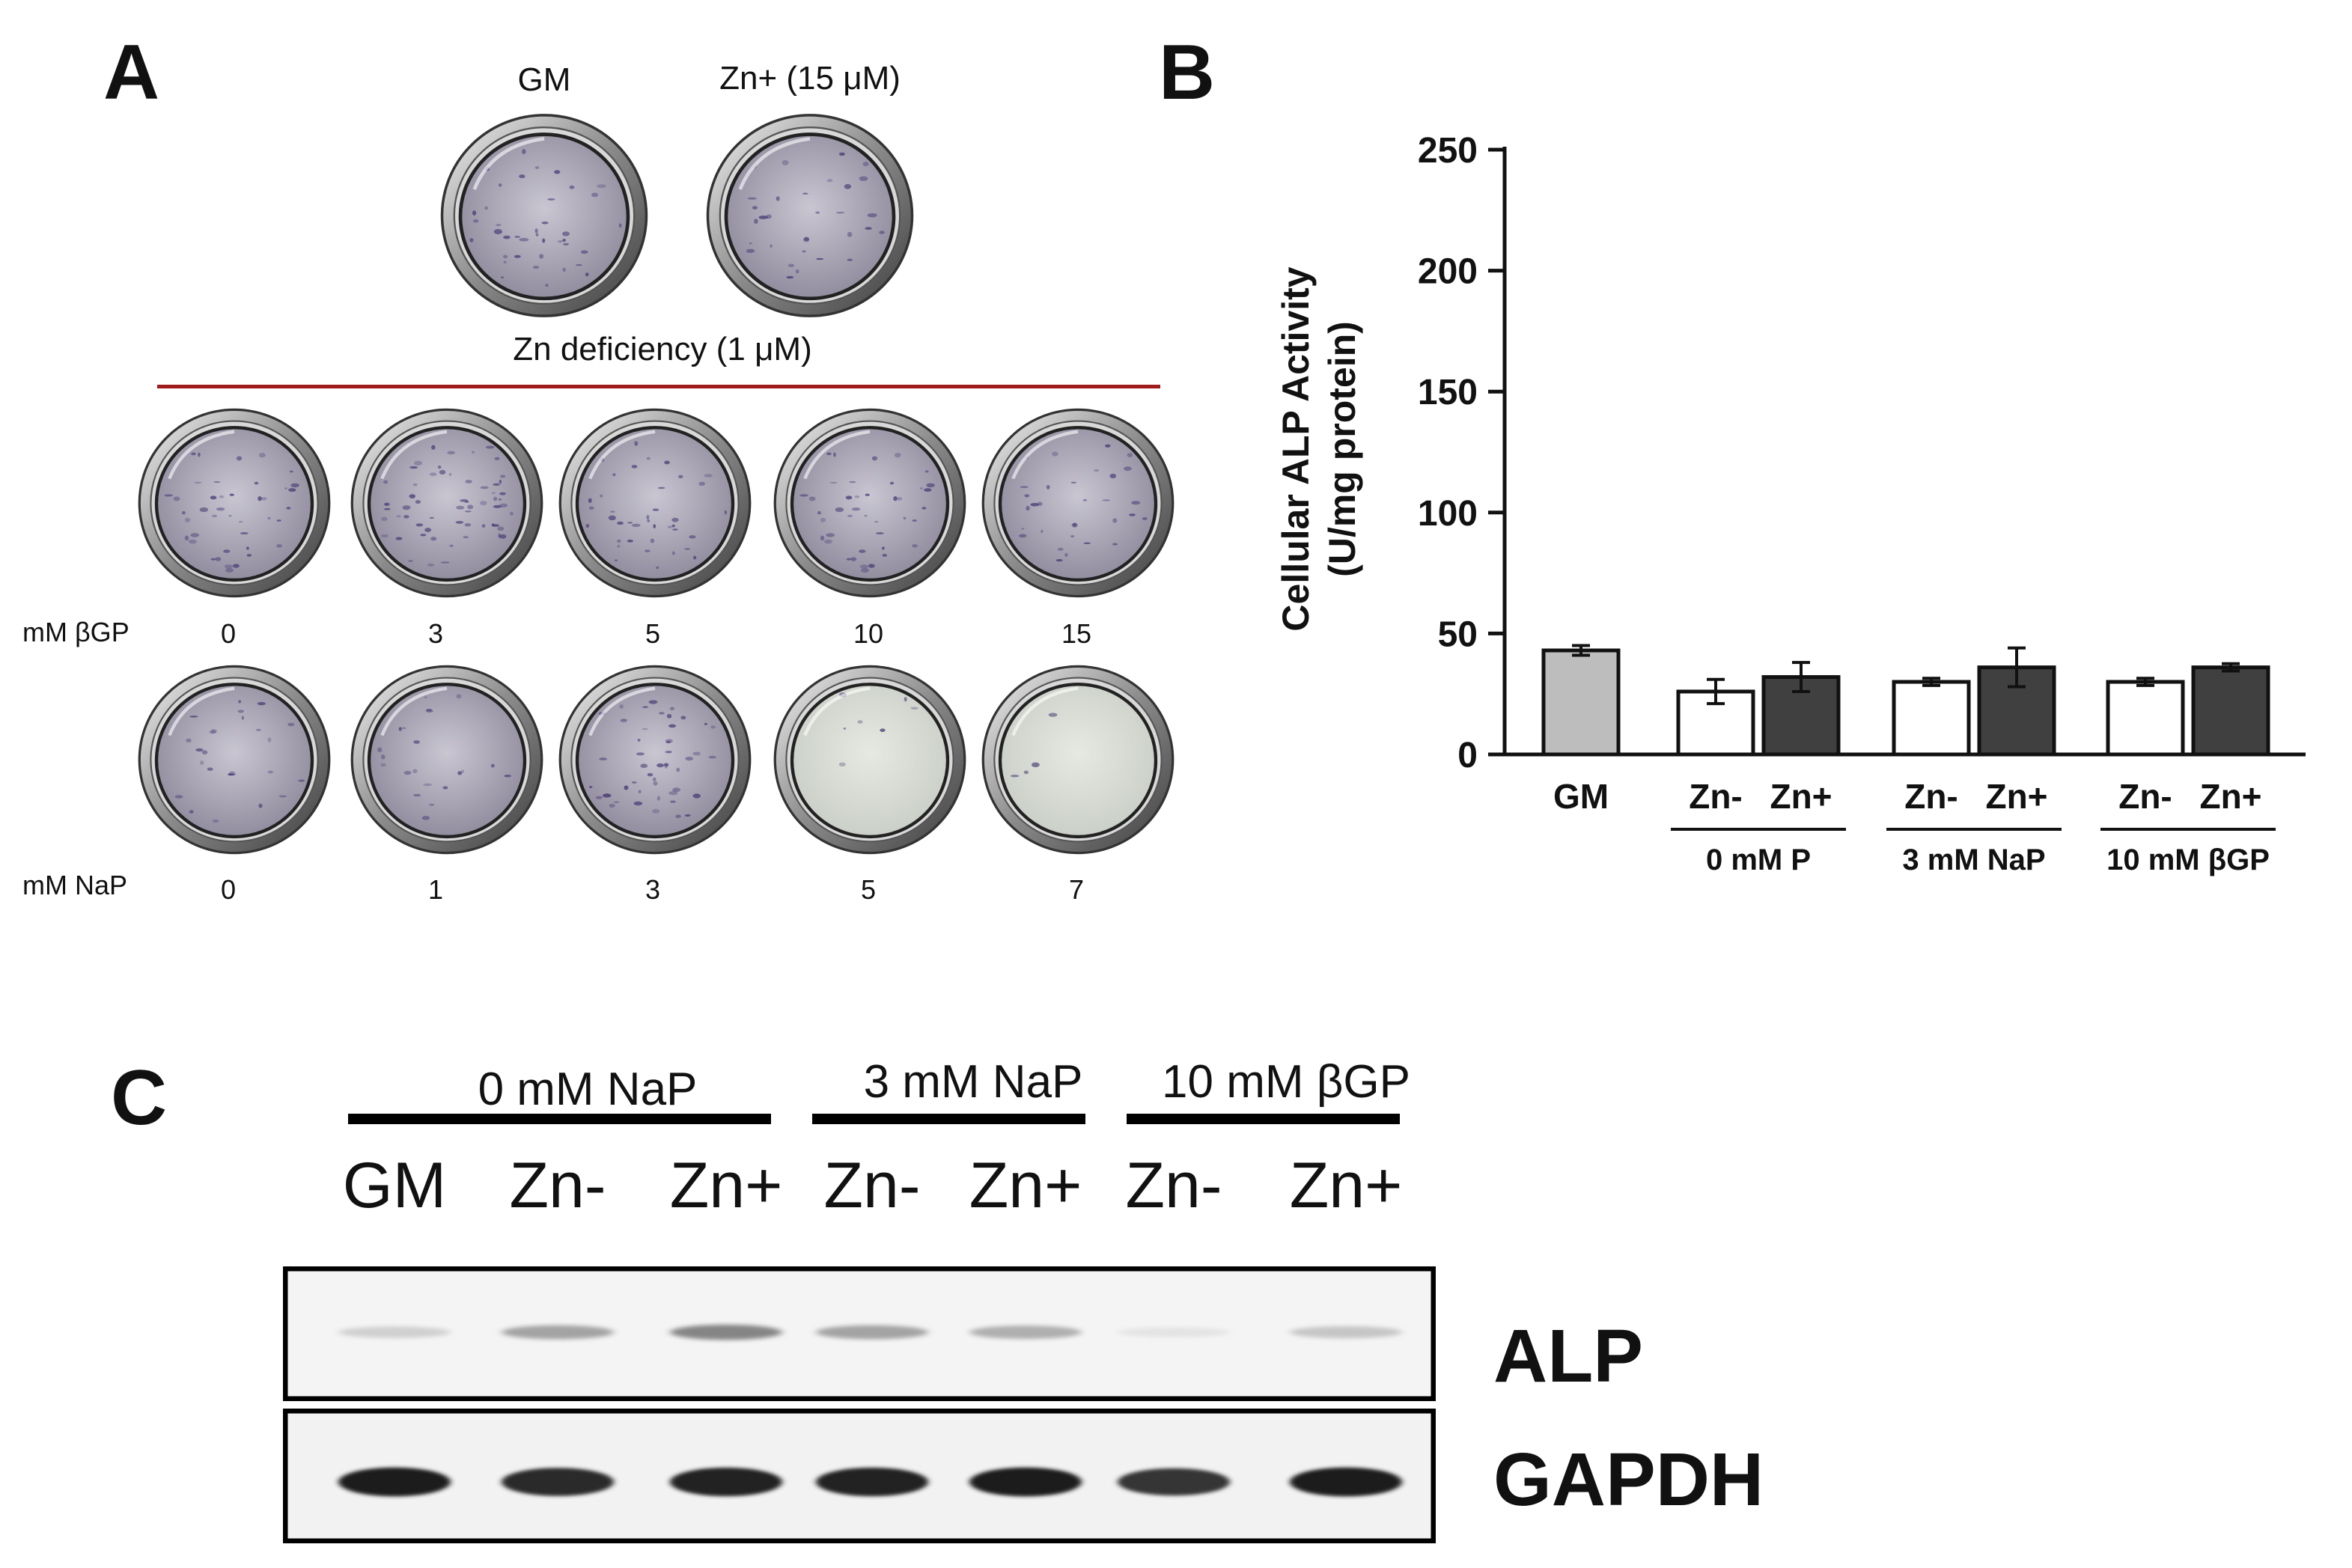  I want to click on bar-label-6: Zn+, so click(2230, 796).